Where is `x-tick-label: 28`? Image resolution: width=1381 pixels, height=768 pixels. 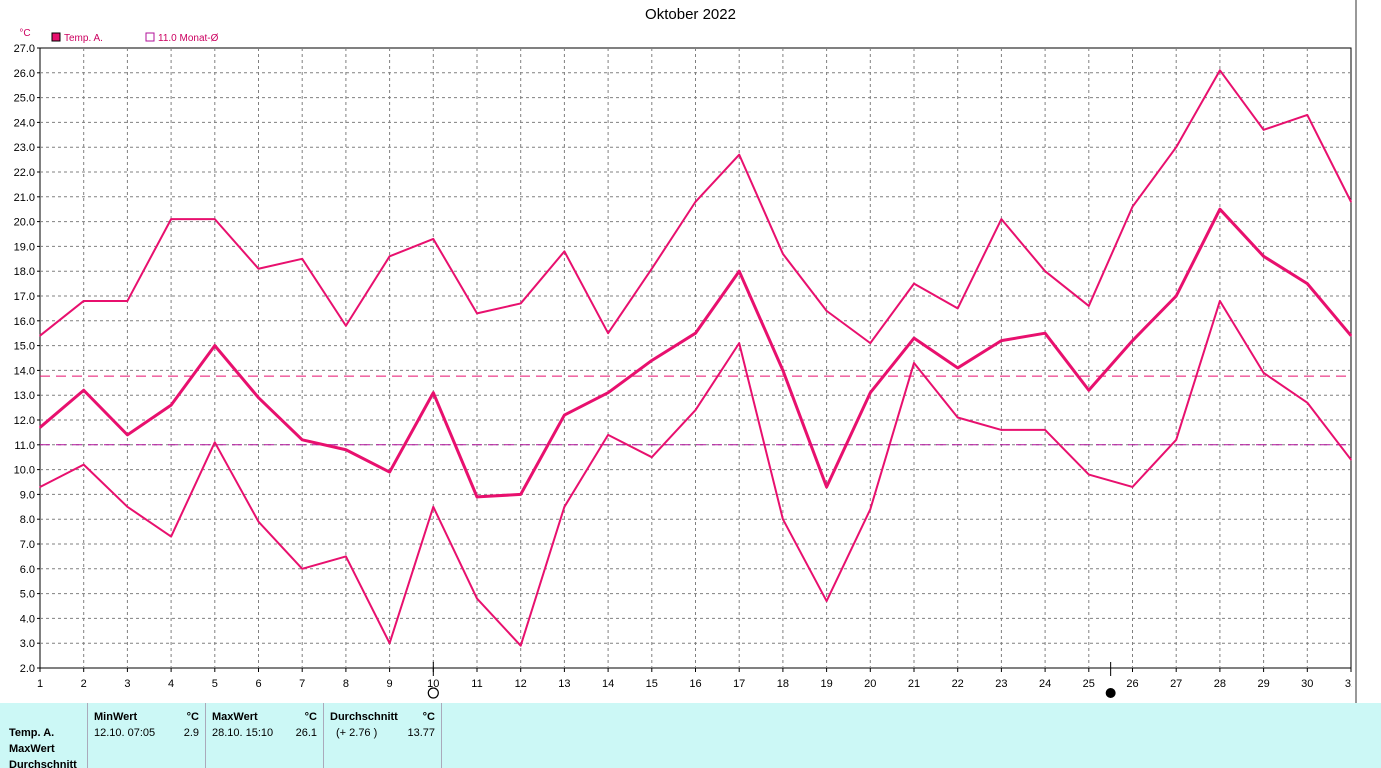 x-tick-label: 28 is located at coordinates (1220, 684).